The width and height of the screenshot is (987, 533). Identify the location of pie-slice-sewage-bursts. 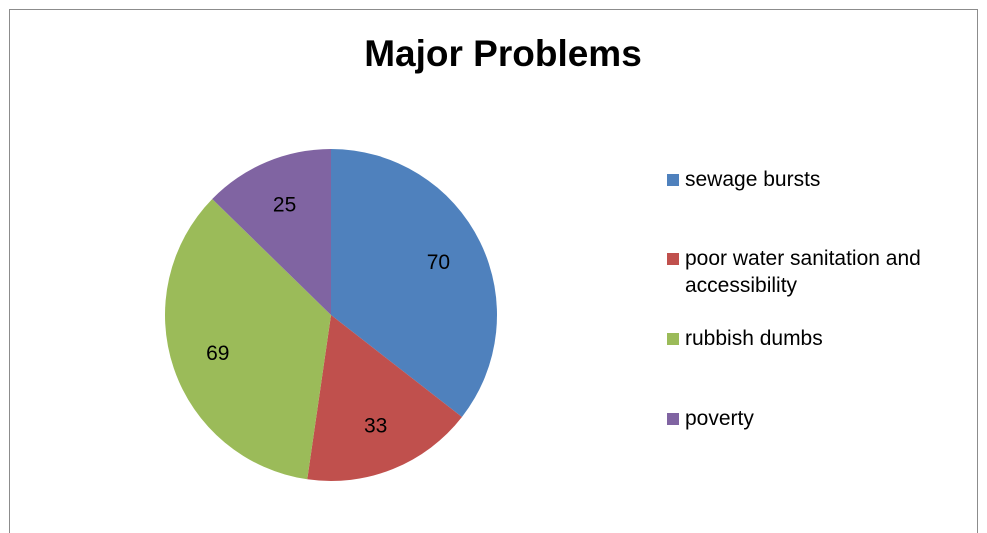
(414, 283).